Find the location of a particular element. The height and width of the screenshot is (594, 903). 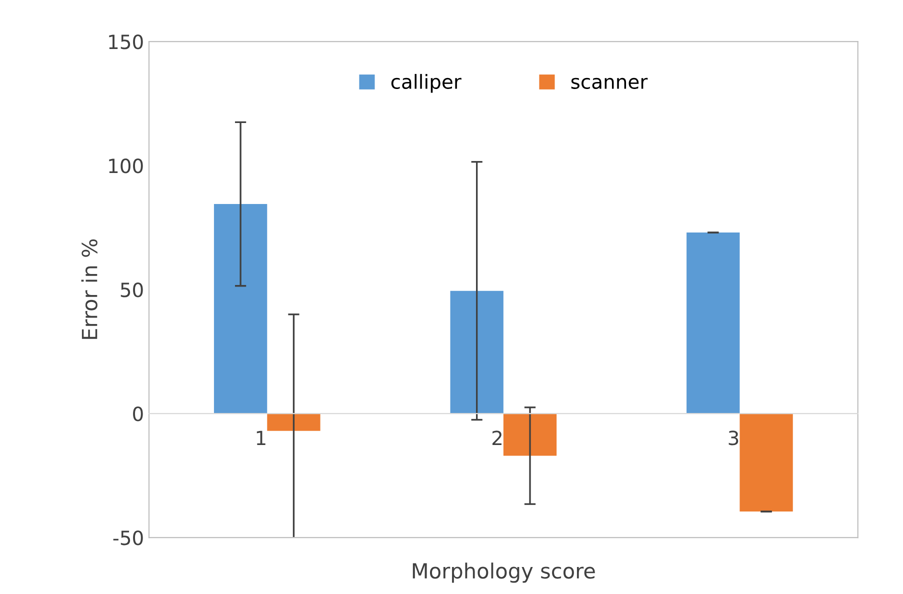

y-tick-label: 150 is located at coordinates (126, 42).